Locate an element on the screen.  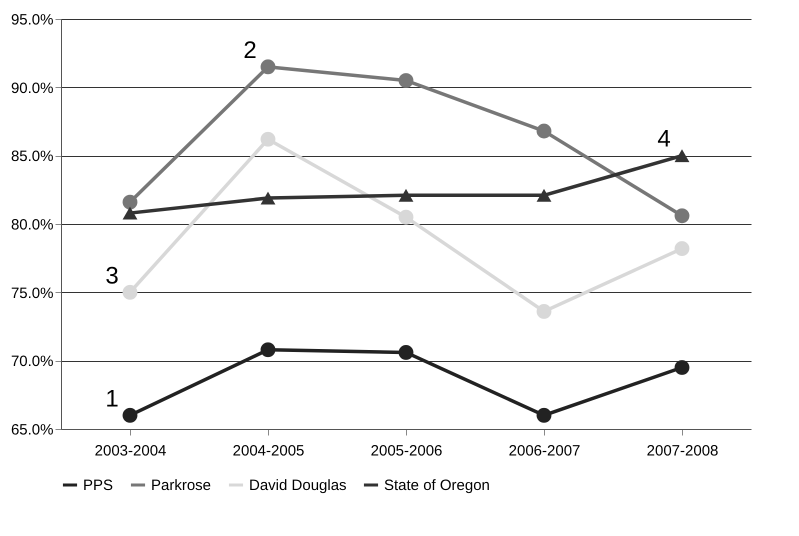
x-tick-label: 2004-2005 is located at coordinates (268, 451).